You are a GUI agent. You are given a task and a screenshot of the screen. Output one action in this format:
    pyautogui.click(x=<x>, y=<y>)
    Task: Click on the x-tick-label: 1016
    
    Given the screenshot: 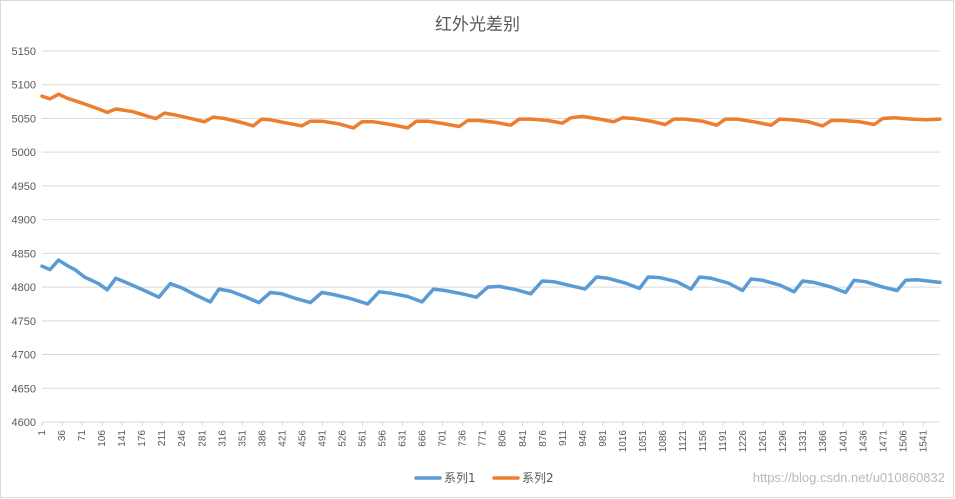 What is the action you would take?
    pyautogui.click(x=623, y=441)
    